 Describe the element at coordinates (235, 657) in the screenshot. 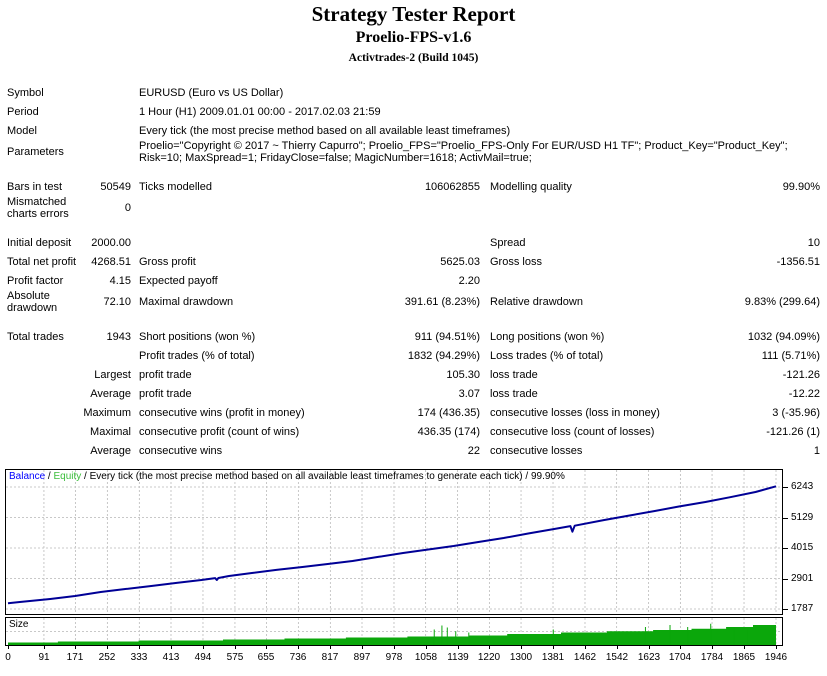

I see `x-axis-label: 575` at that location.